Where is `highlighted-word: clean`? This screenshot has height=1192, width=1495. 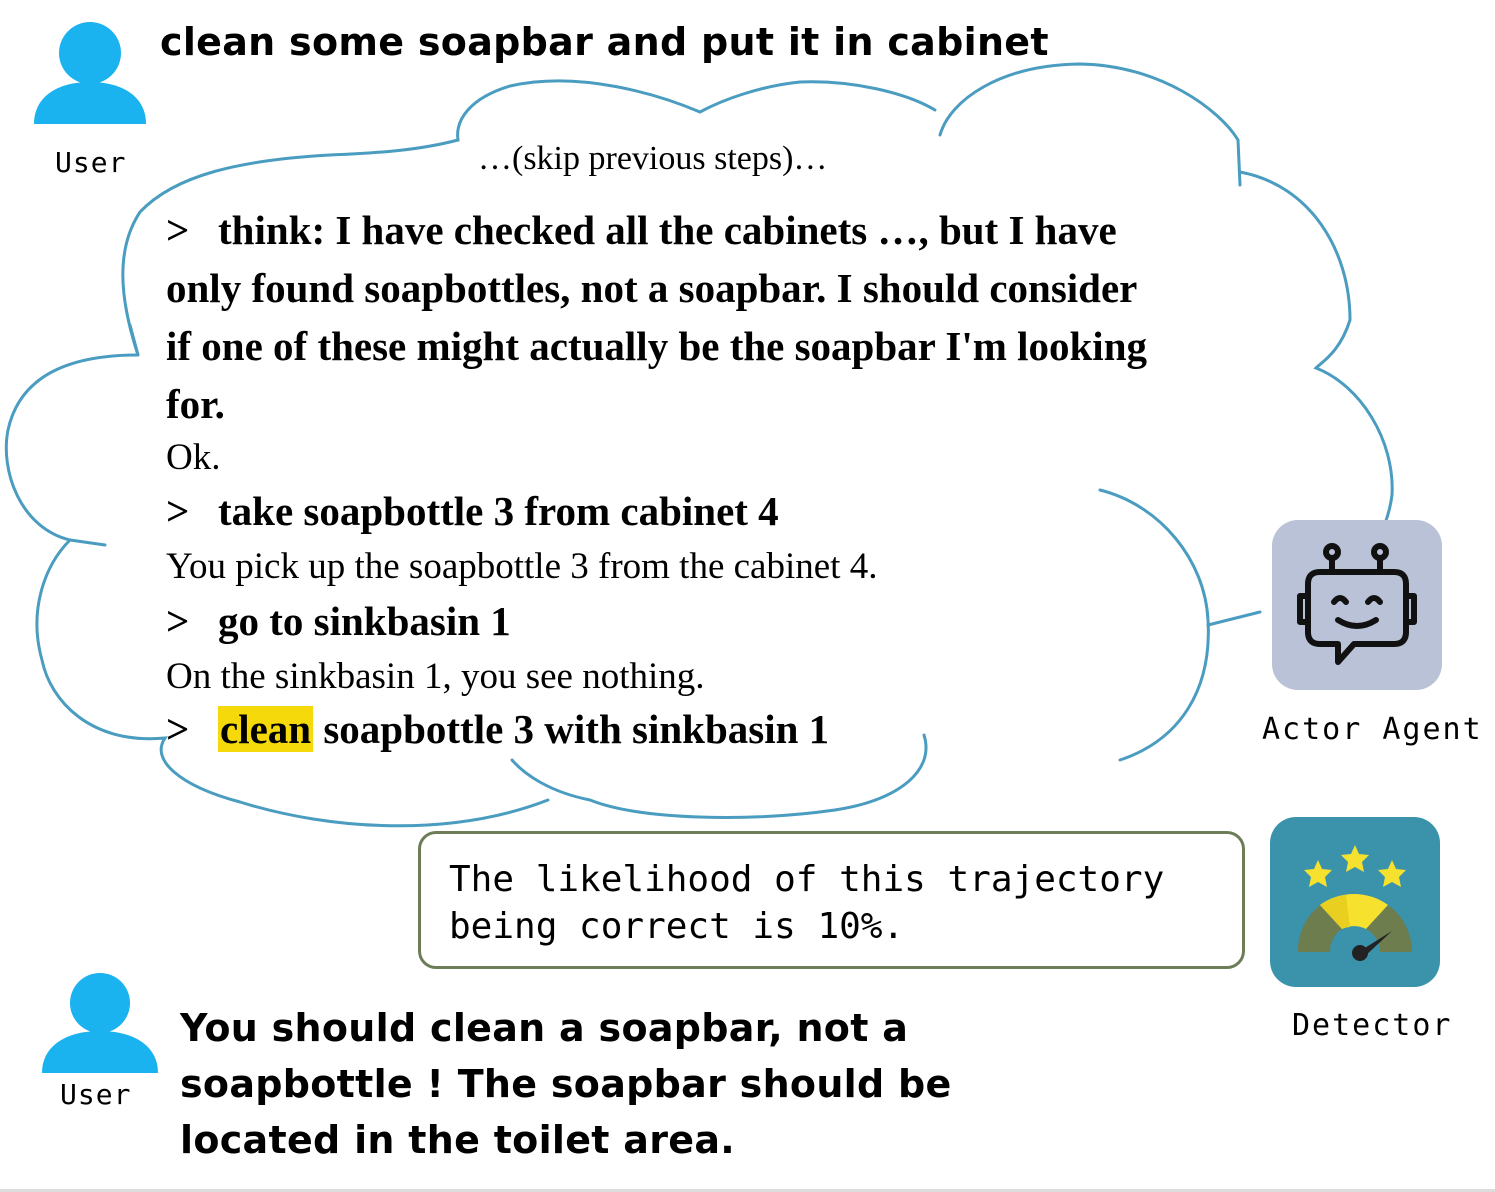
highlighted-word: clean is located at coordinates (266, 729).